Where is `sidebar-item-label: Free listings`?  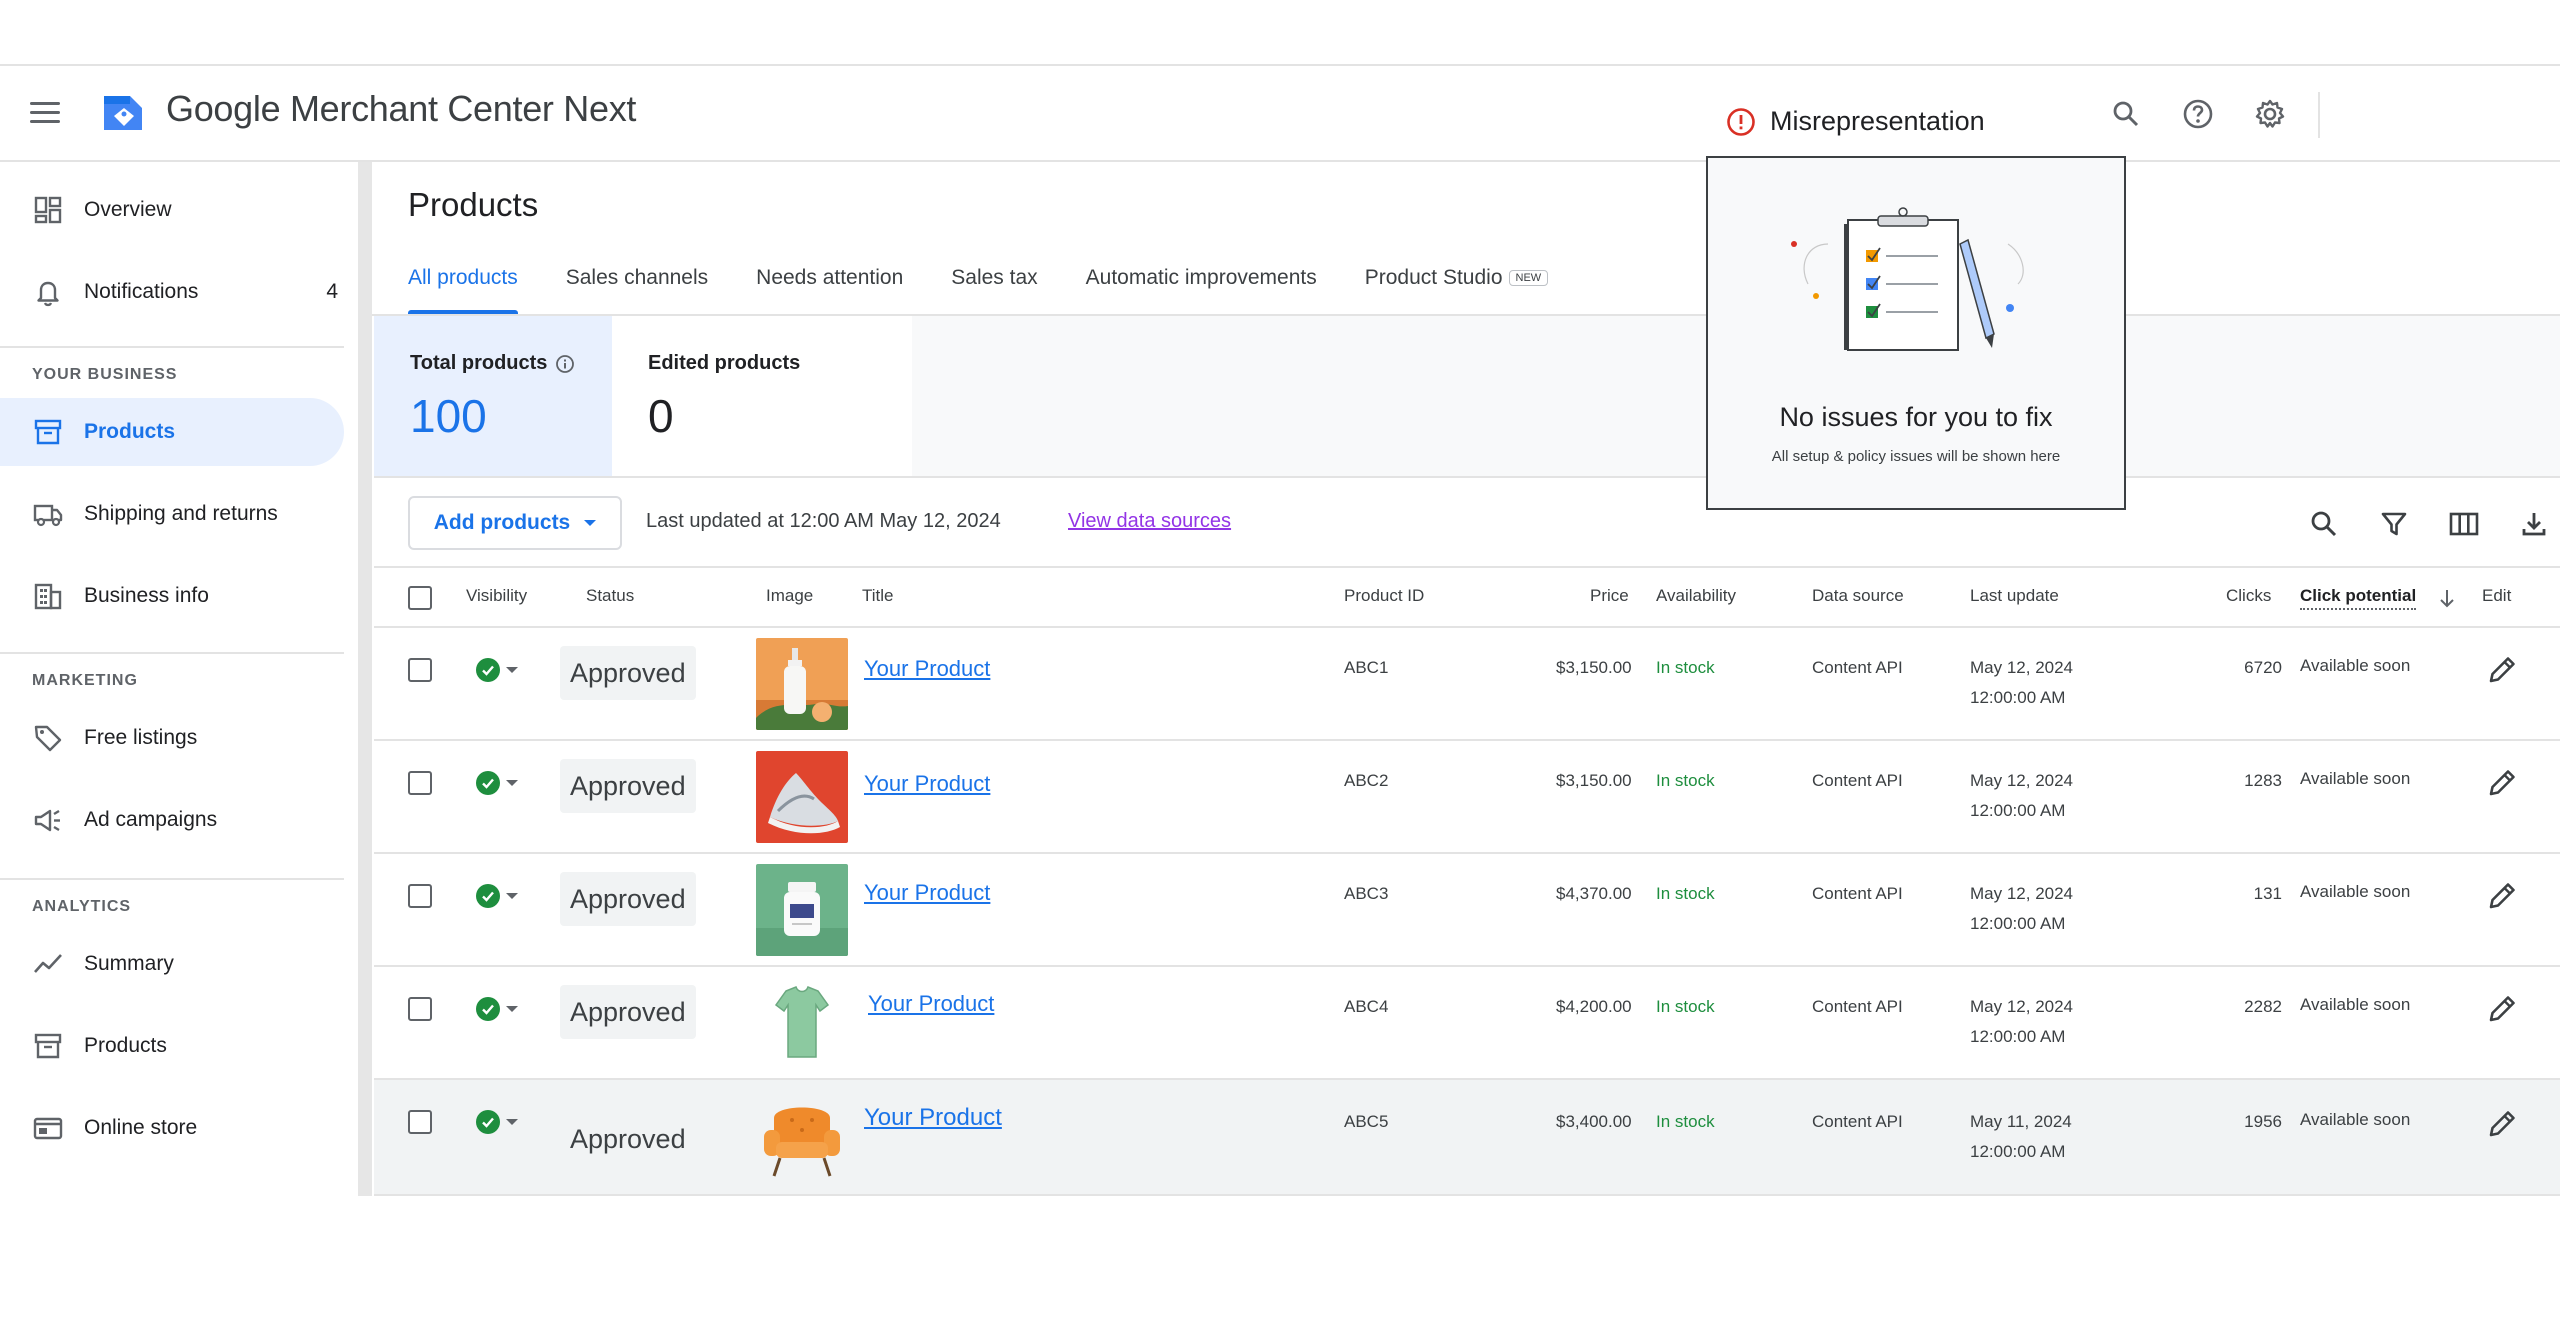
sidebar-item-label: Free listings is located at coordinates (141, 737).